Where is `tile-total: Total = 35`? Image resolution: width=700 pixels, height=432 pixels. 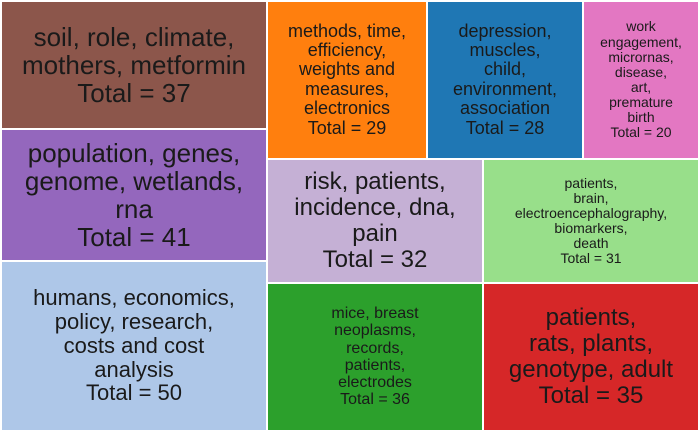 tile-total: Total = 35 is located at coordinates (591, 395).